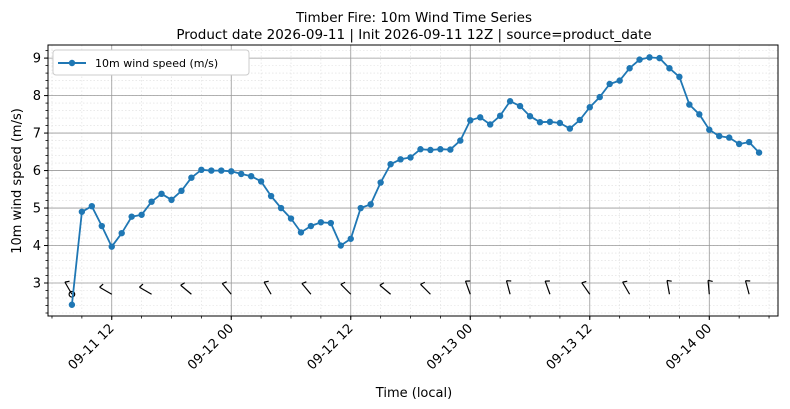 The height and width of the screenshot is (409, 790). I want to click on x-tick-label: 09-11 12, so click(92, 347).